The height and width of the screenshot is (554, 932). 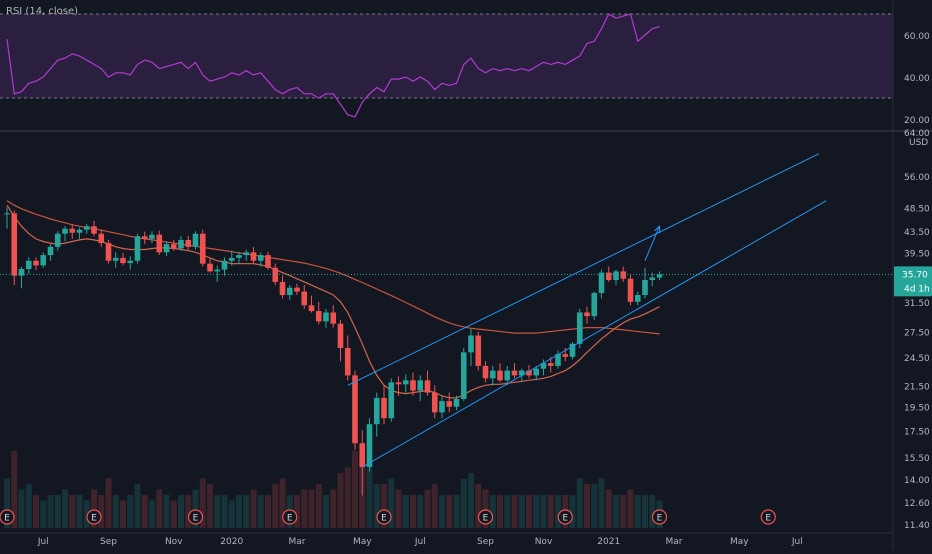 What do you see at coordinates (657, 229) in the screenshot?
I see `projection-arrow-head` at bounding box center [657, 229].